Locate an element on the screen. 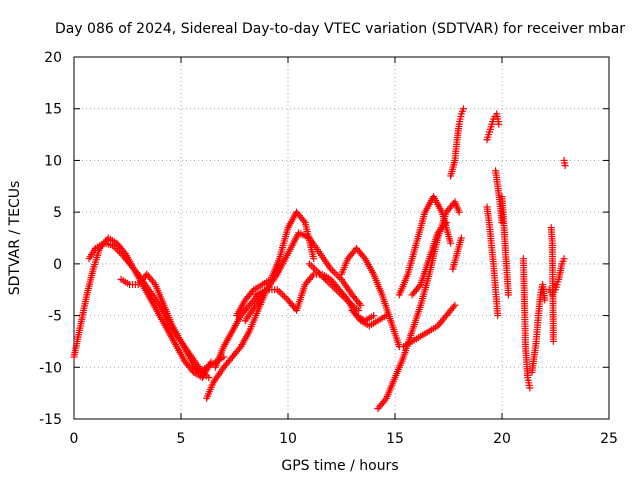 The image size is (640, 480). x-tick-label: 10 is located at coordinates (288, 439).